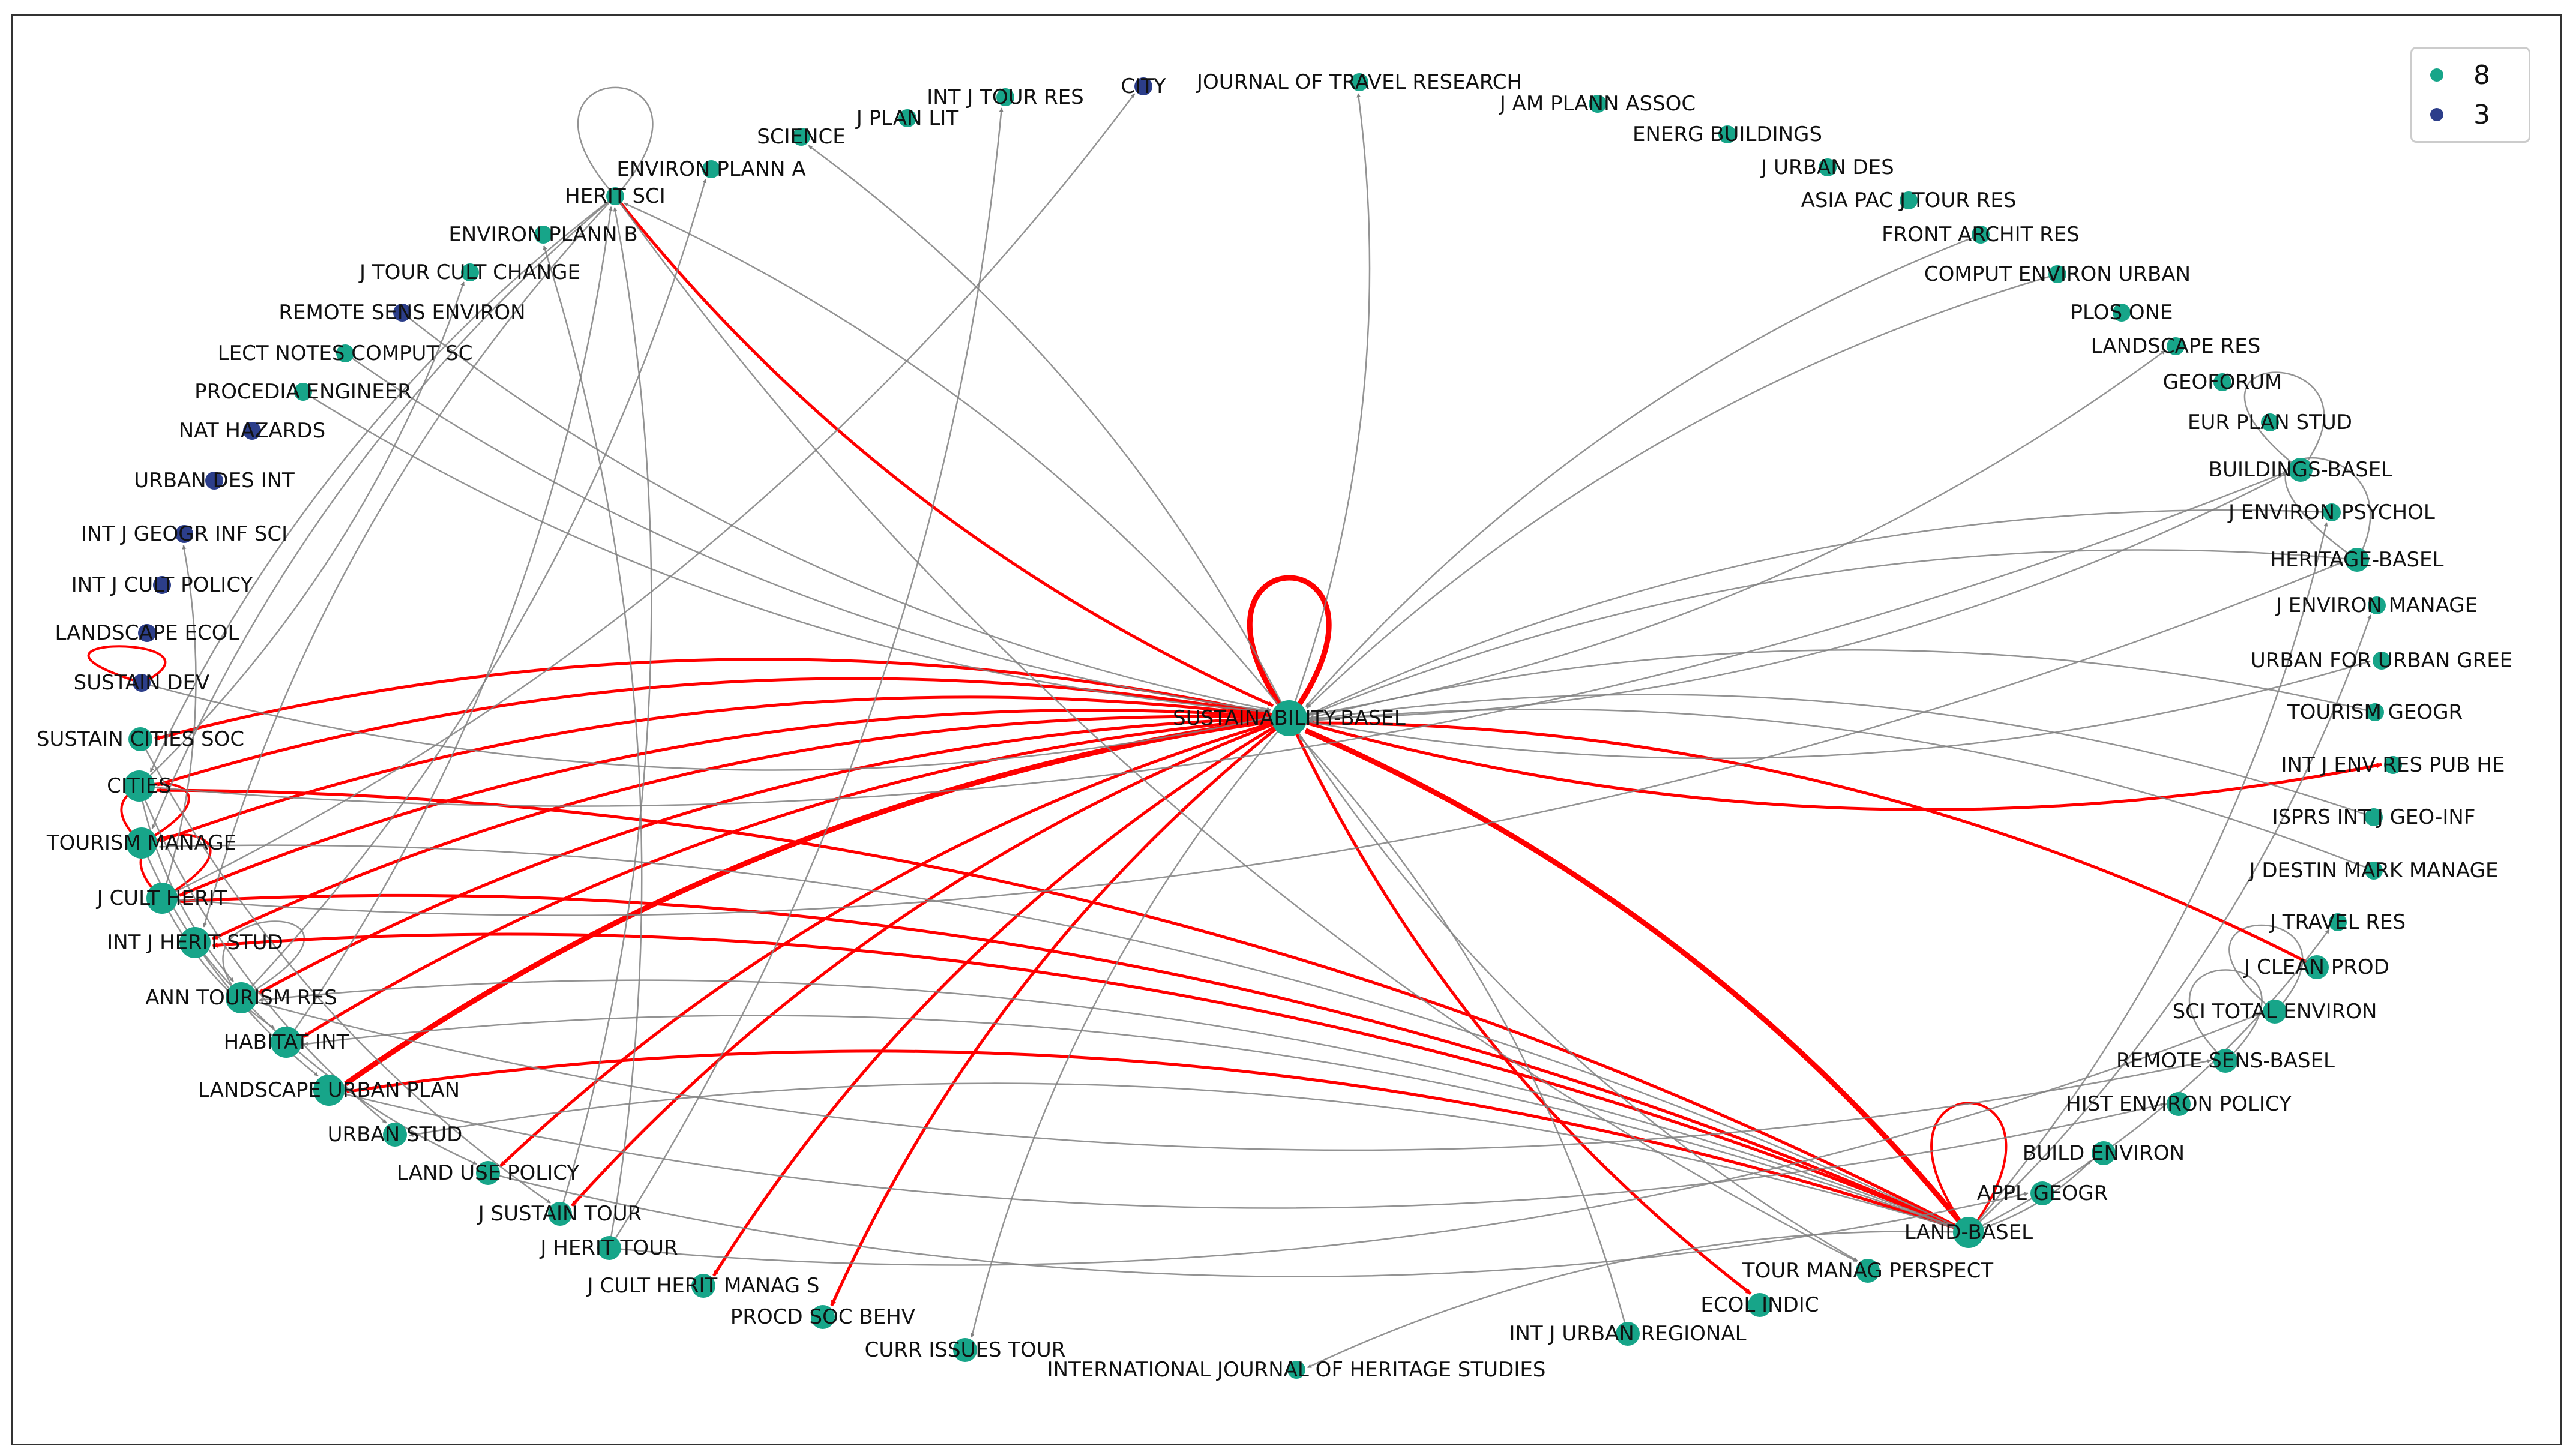 Image resolution: width=2576 pixels, height=1455 pixels. I want to click on node-label-j-travel-res: J TRAVEL RES, so click(2337, 922).